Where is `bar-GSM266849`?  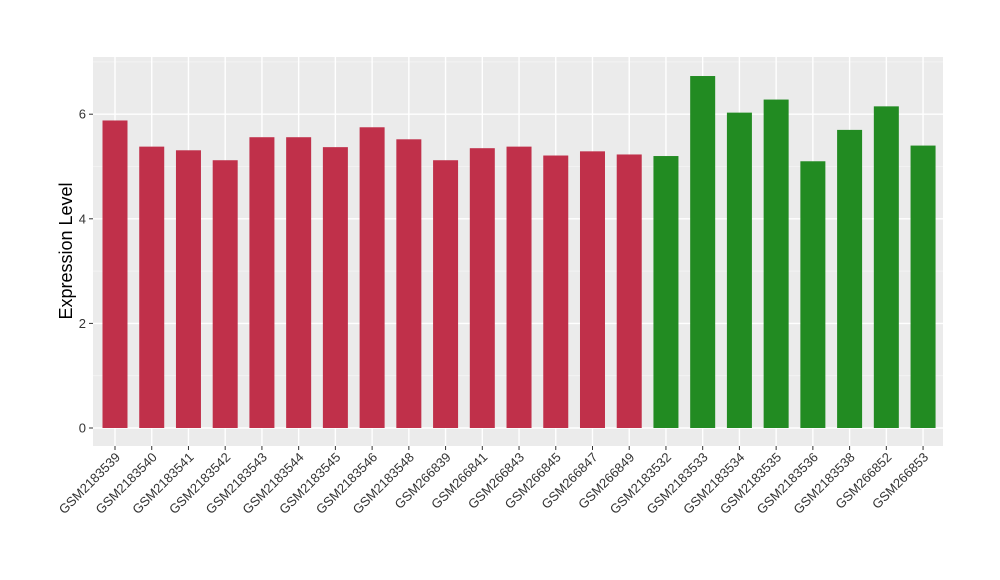 bar-GSM266849 is located at coordinates (629, 291).